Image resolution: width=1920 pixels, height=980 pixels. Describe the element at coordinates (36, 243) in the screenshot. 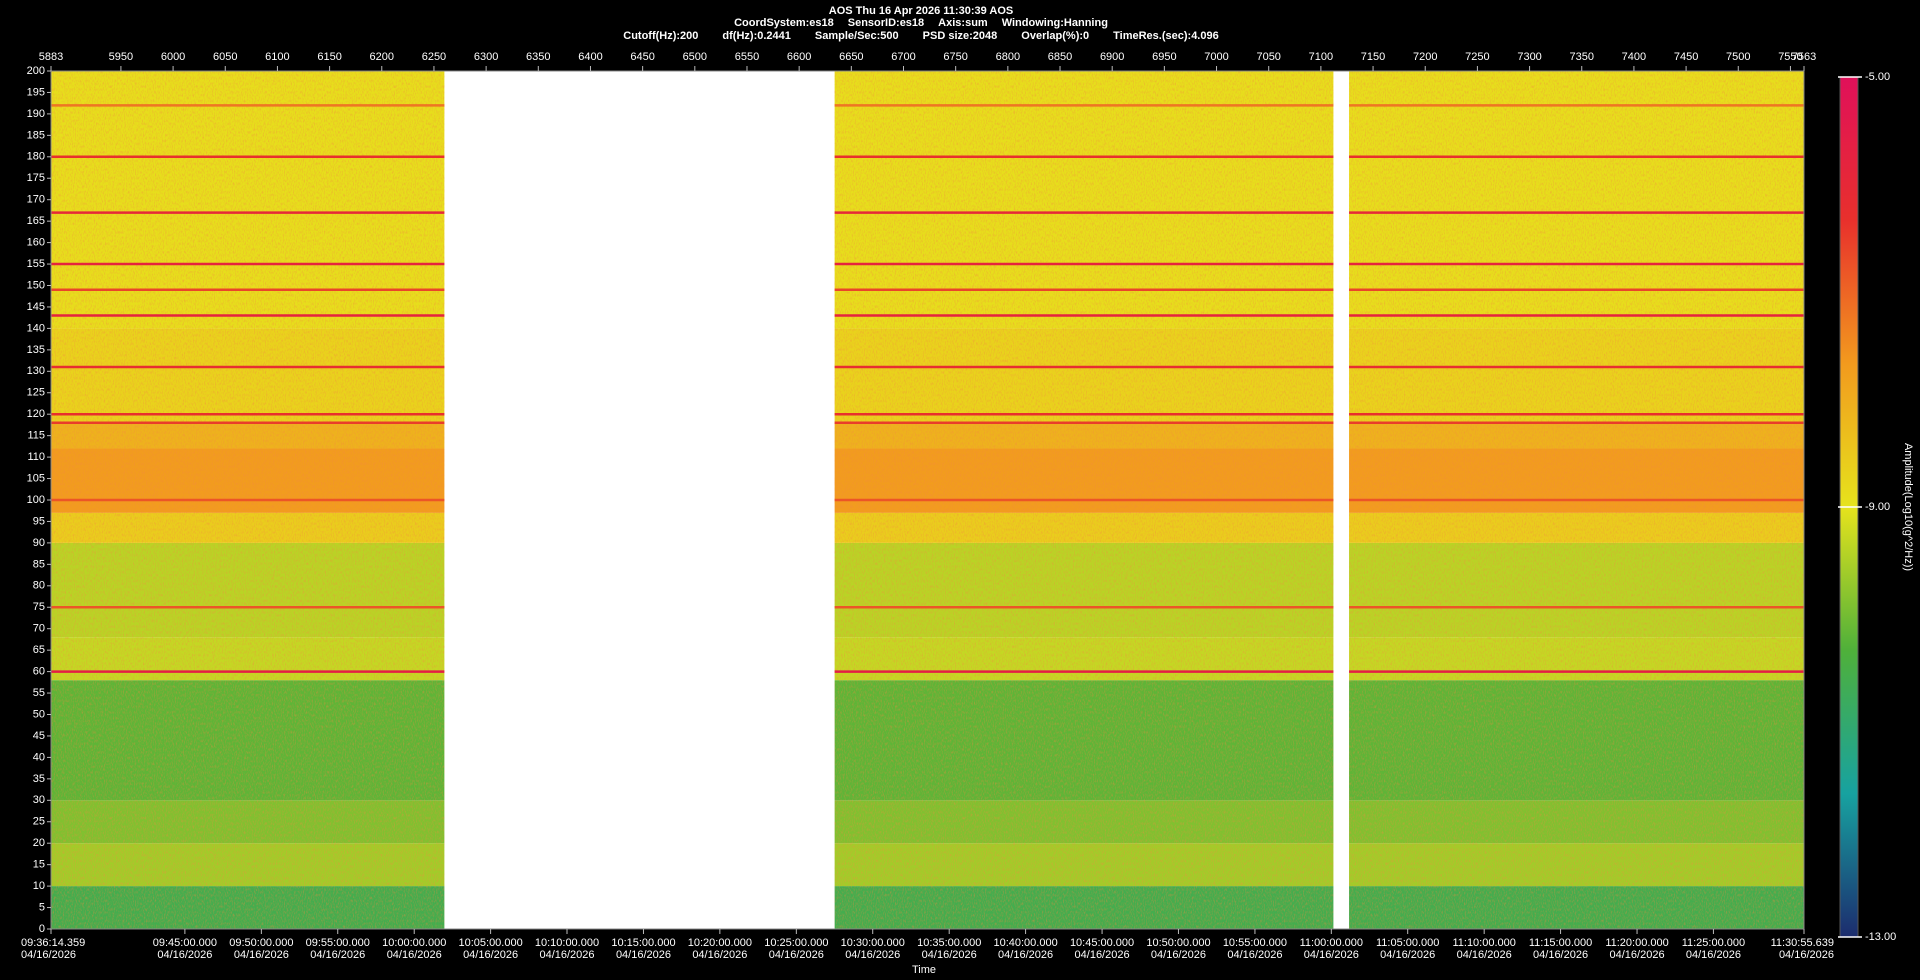

I see `y-tick-label: 160` at that location.